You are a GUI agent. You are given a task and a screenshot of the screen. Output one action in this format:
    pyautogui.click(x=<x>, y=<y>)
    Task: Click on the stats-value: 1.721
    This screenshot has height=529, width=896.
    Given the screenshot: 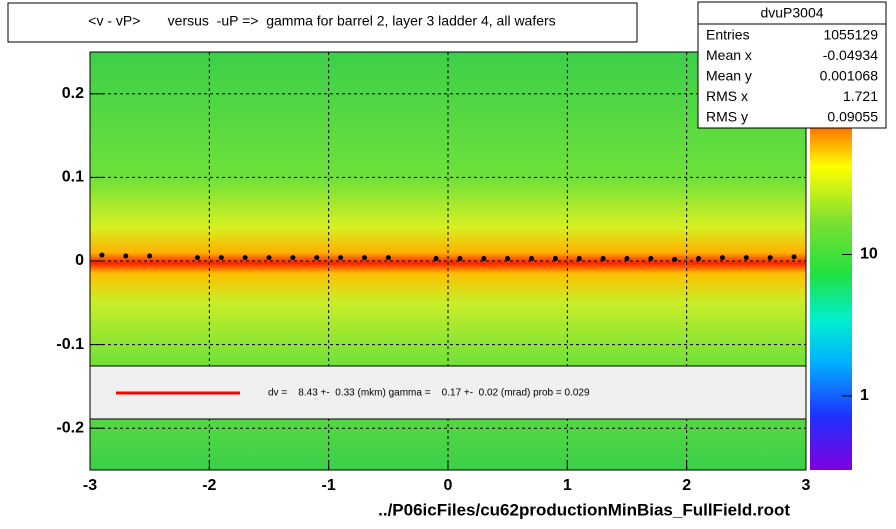 What is the action you would take?
    pyautogui.click(x=860, y=96)
    